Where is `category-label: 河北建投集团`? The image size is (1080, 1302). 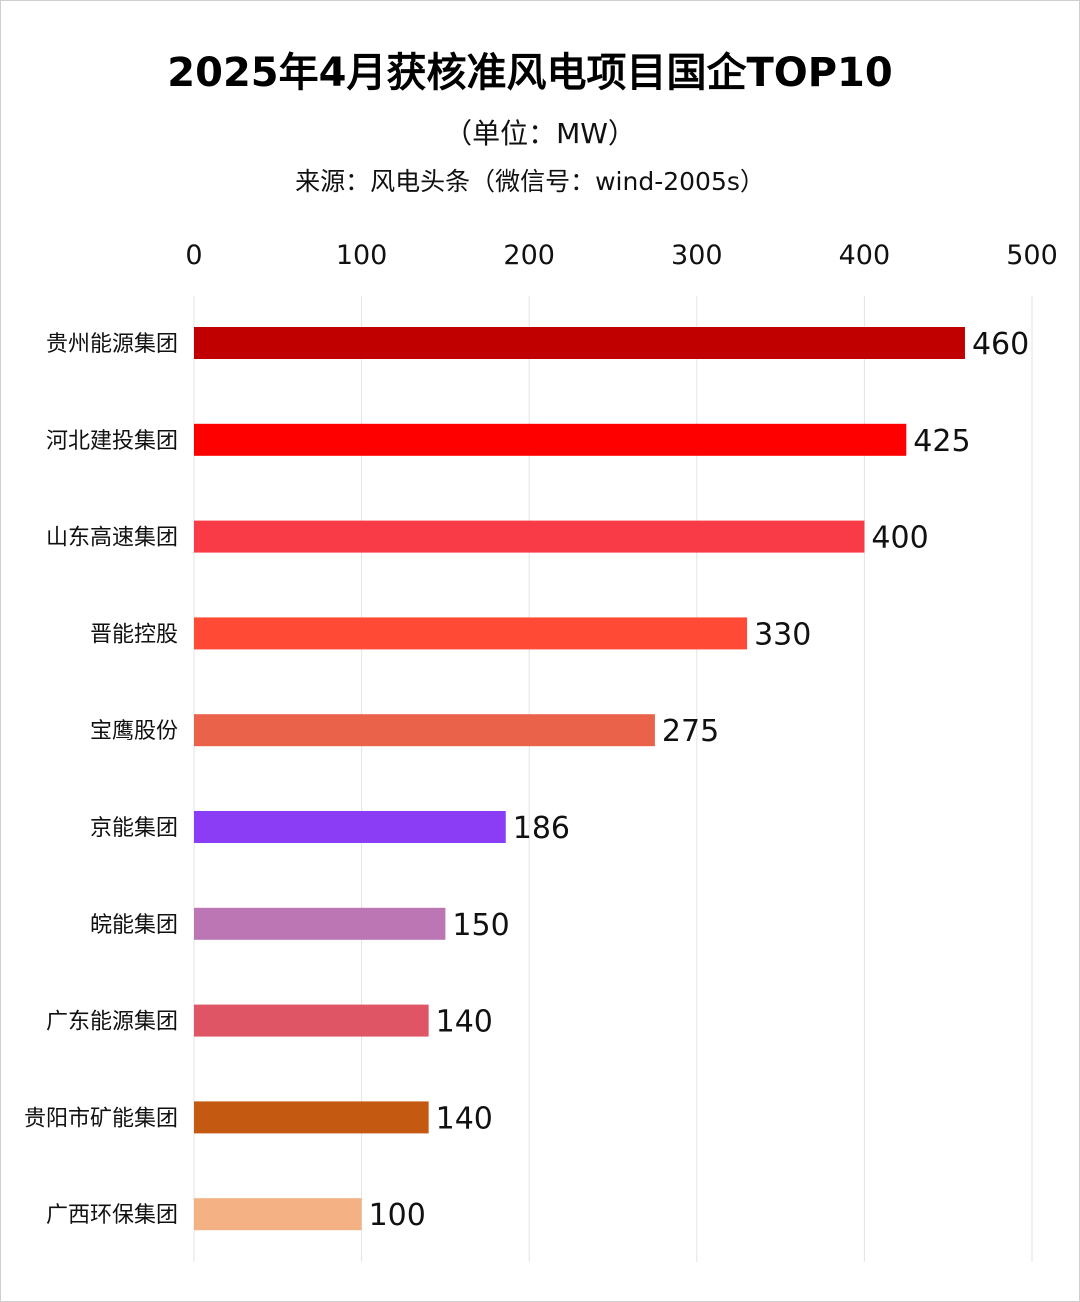 category-label: 河北建投集团 is located at coordinates (112, 441).